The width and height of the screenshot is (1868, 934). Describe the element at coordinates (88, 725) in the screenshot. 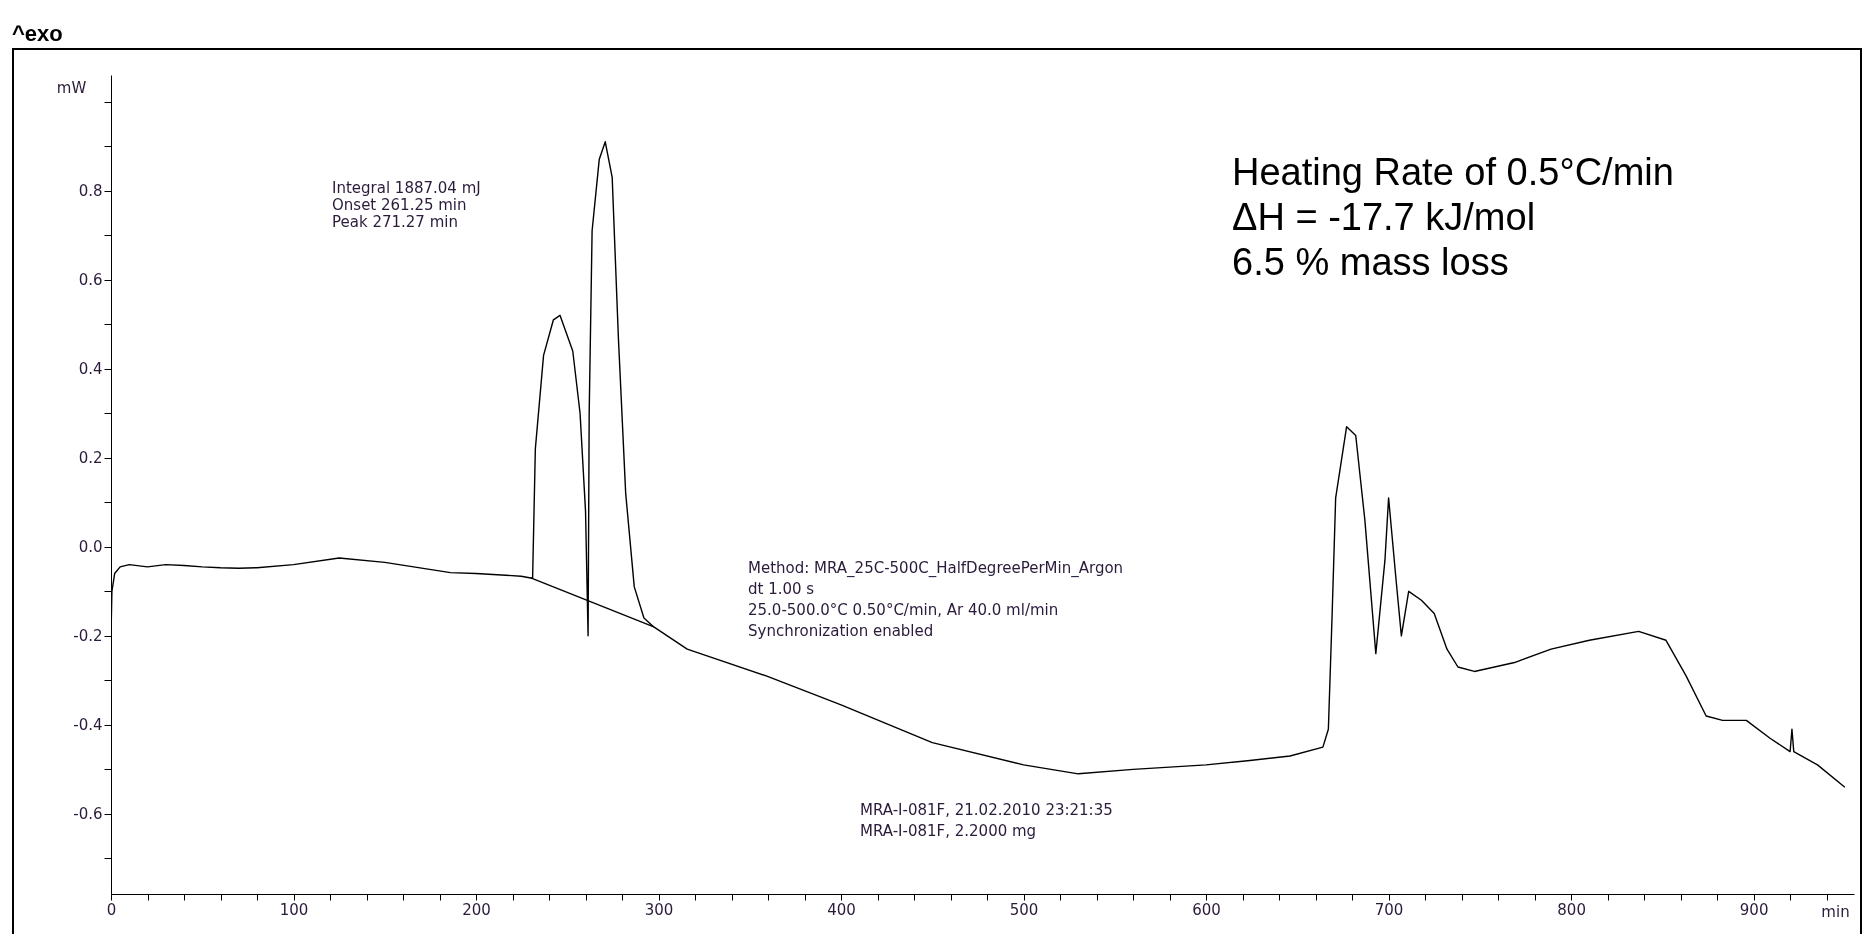

I see `y-tick-label: -0.4` at that location.